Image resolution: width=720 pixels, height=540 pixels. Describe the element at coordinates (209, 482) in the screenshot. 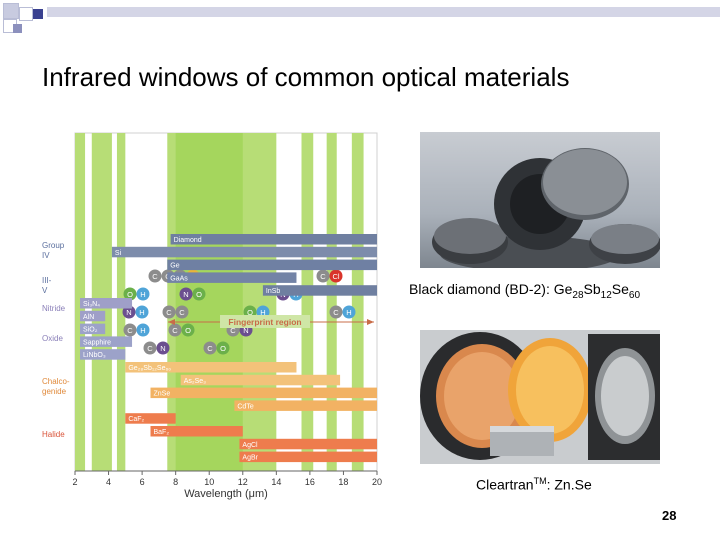

I see `x-tick-label: 10` at that location.